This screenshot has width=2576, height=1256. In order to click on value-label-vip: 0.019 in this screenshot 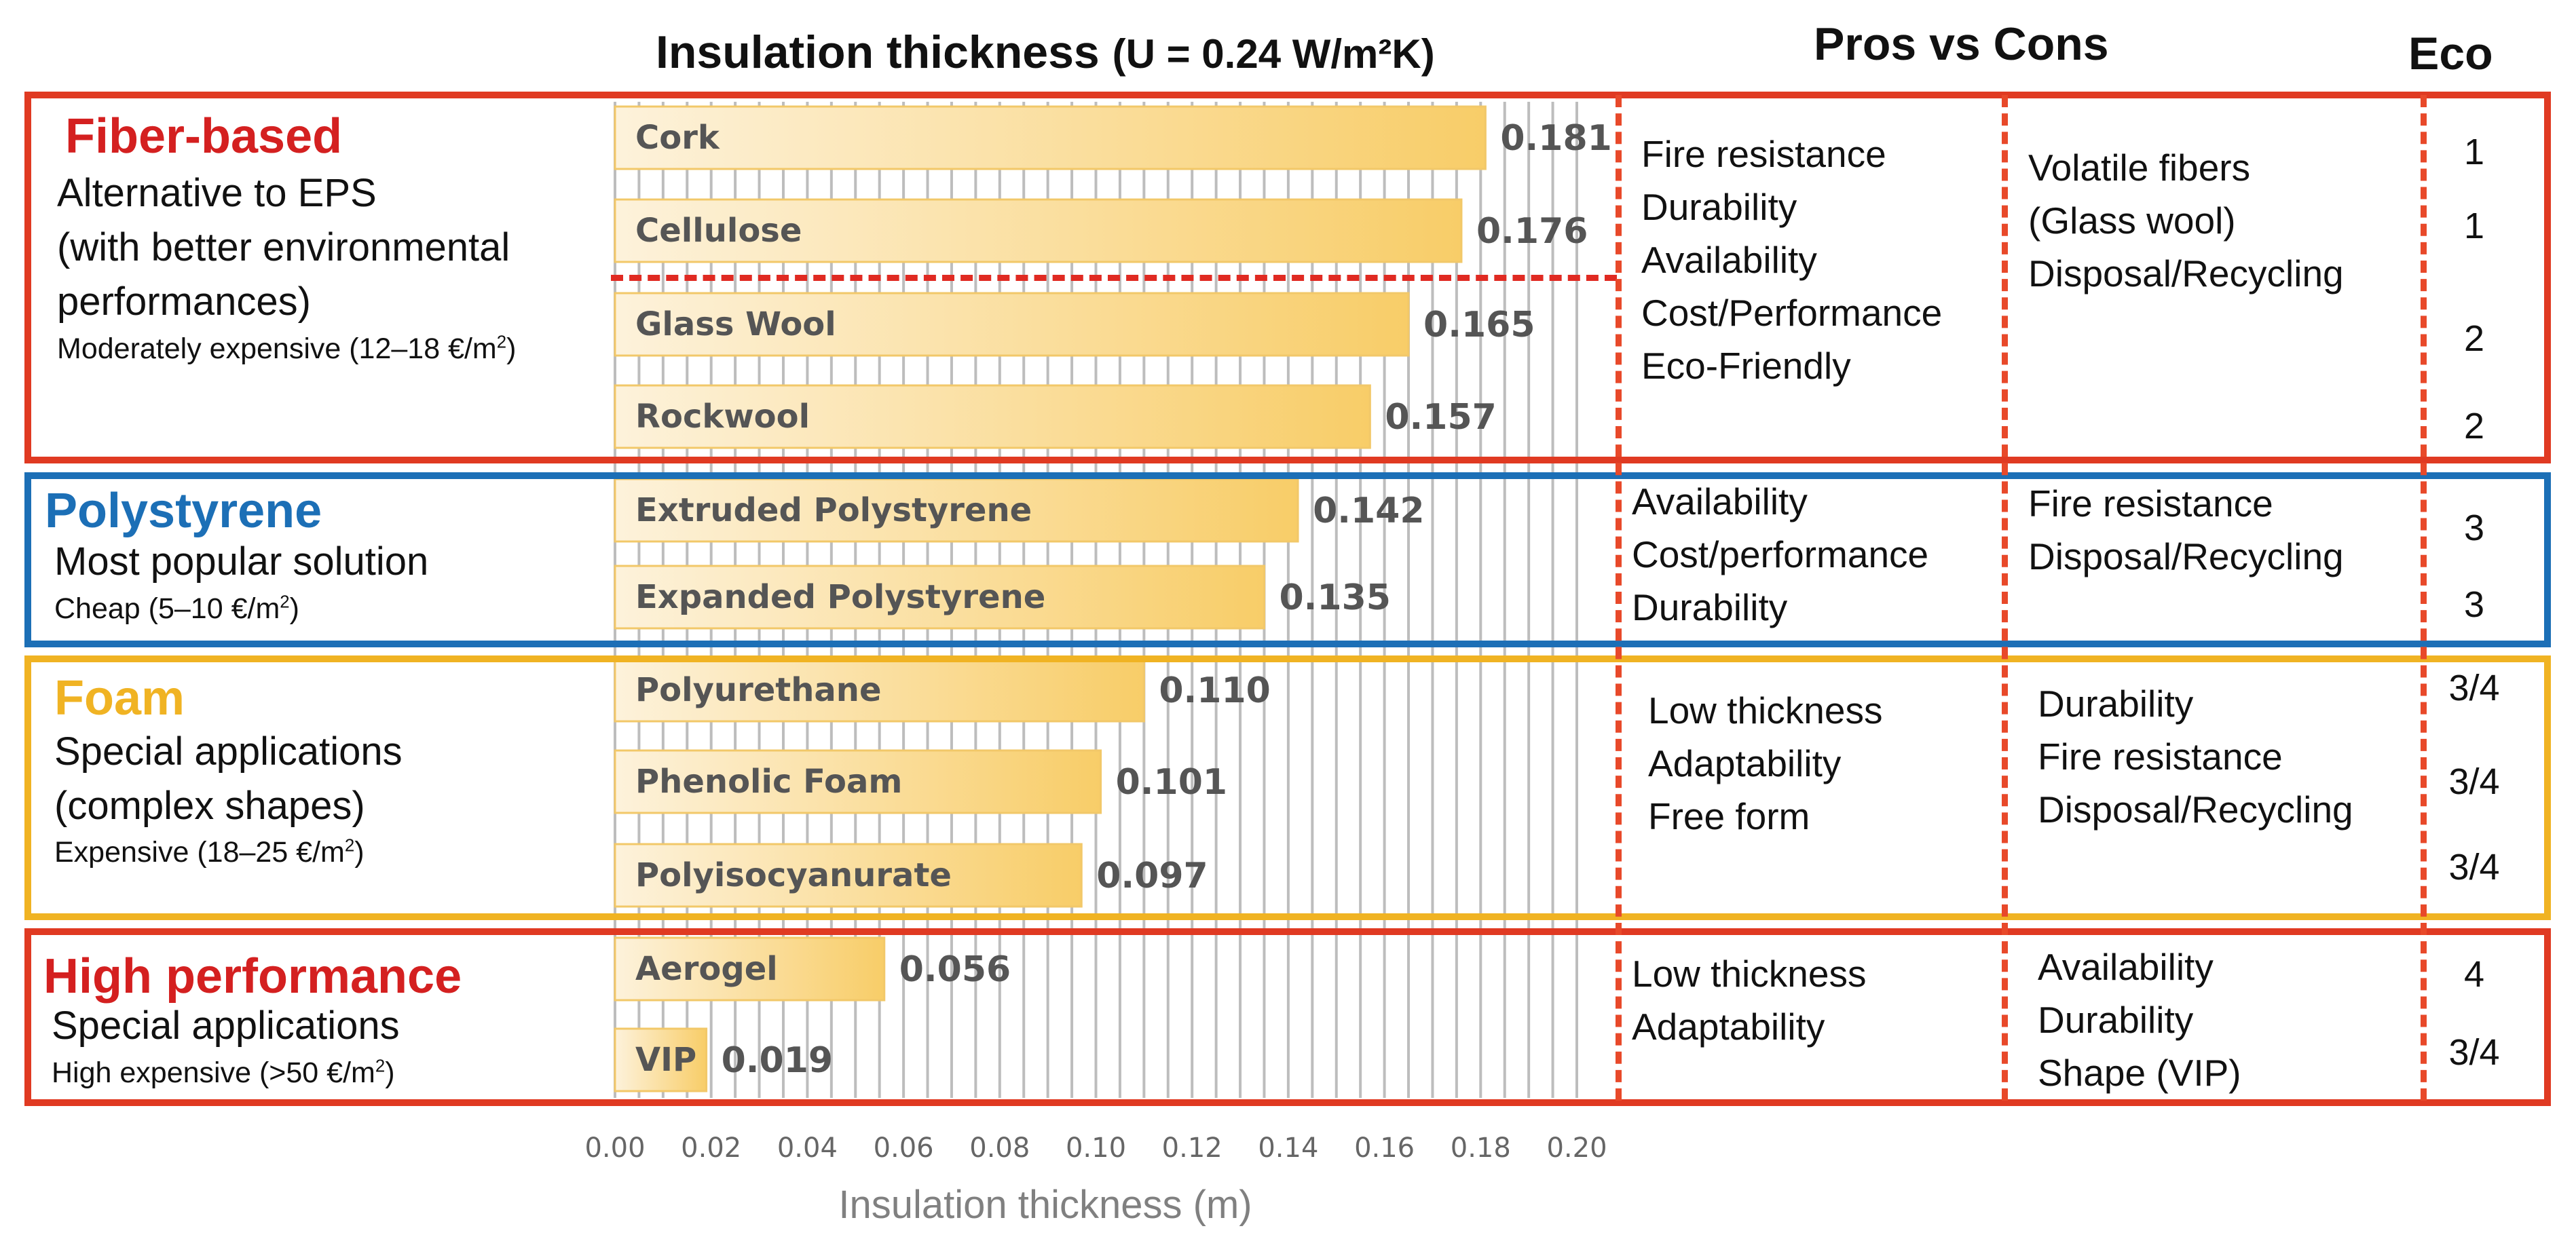, I will do `click(777, 1060)`.